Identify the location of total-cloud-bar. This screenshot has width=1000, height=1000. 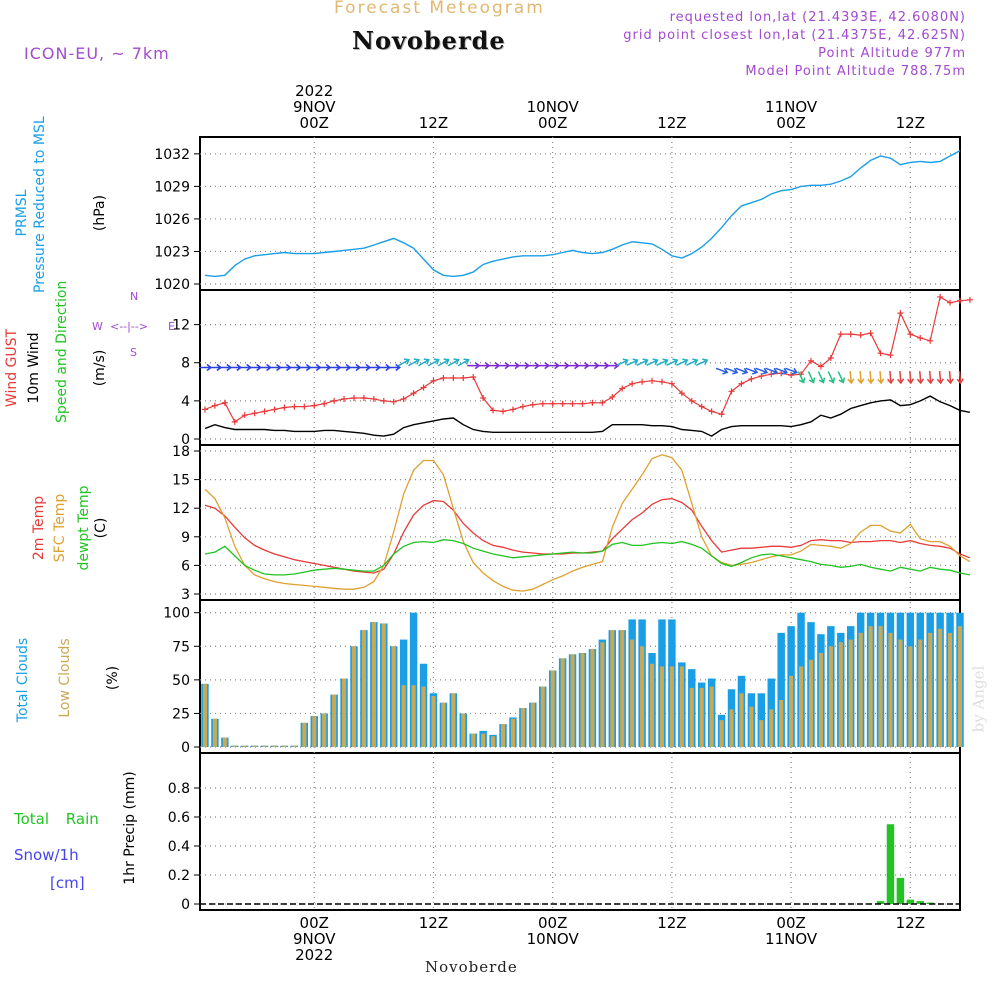
(413, 679).